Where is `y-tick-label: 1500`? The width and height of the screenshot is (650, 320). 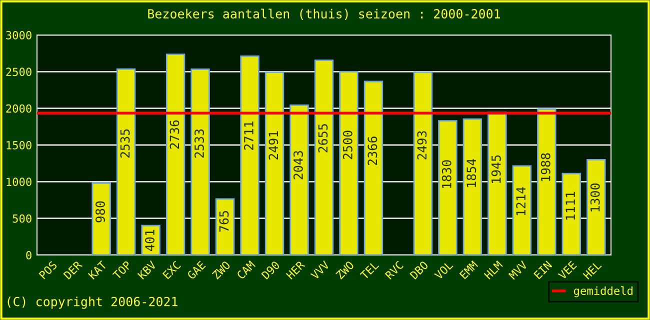
y-tick-label: 1500 is located at coordinates (19, 145).